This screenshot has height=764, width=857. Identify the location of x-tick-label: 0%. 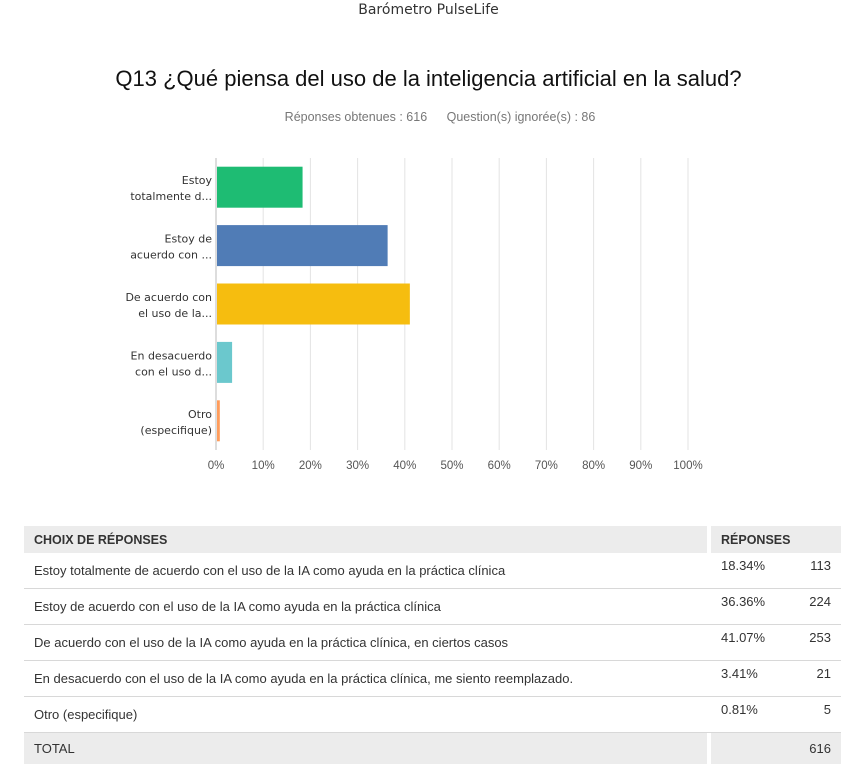
(216, 466).